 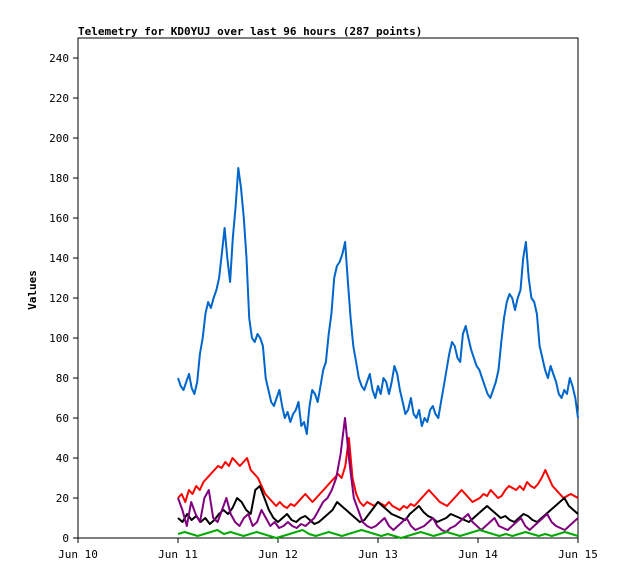 What do you see at coordinates (59, 98) in the screenshot?
I see `y-tick-label: 220` at bounding box center [59, 98].